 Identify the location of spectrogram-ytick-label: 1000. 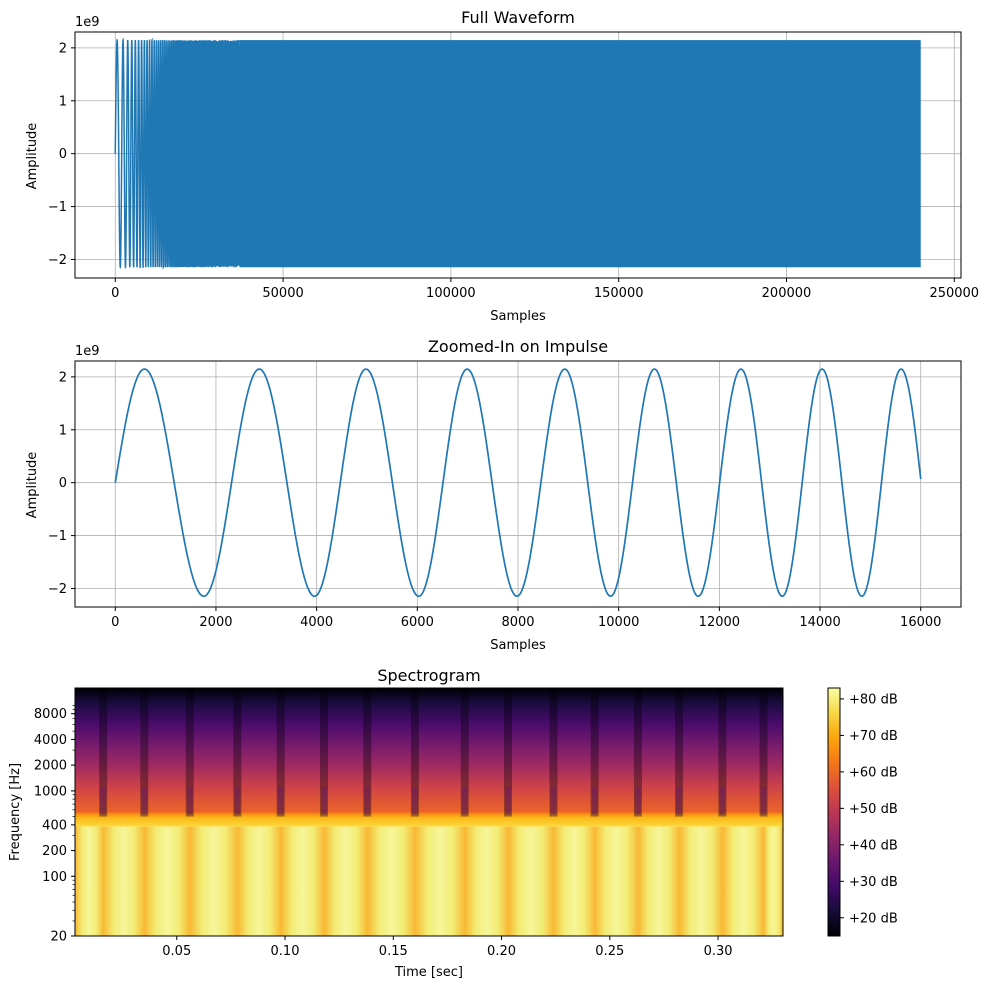
(50, 791).